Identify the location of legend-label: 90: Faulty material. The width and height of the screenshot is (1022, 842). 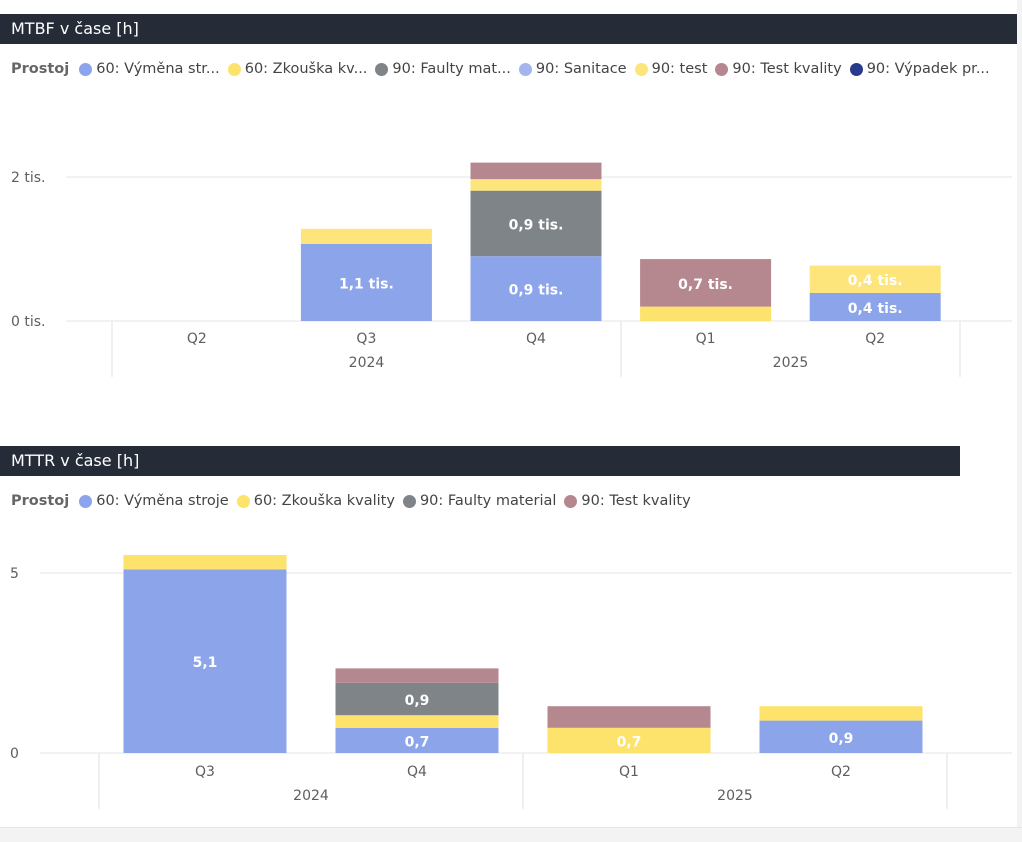
(488, 501).